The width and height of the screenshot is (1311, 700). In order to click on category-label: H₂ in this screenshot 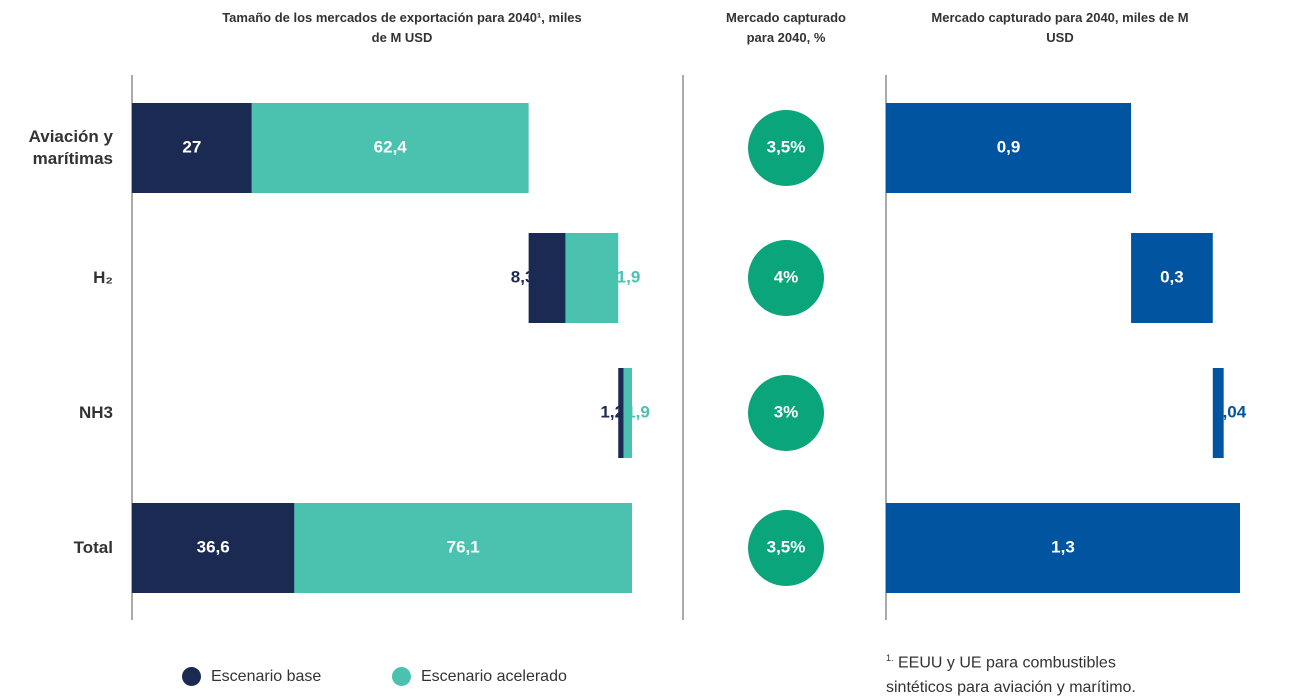, I will do `click(103, 277)`.